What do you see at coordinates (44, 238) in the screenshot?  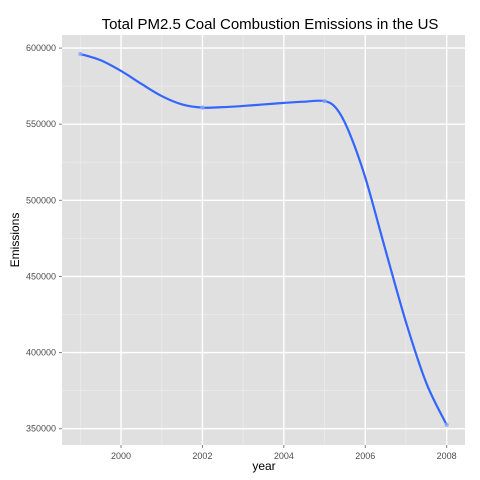 I see `y-axis-ticks: 350000 400000 450000 500000 550000 600000` at bounding box center [44, 238].